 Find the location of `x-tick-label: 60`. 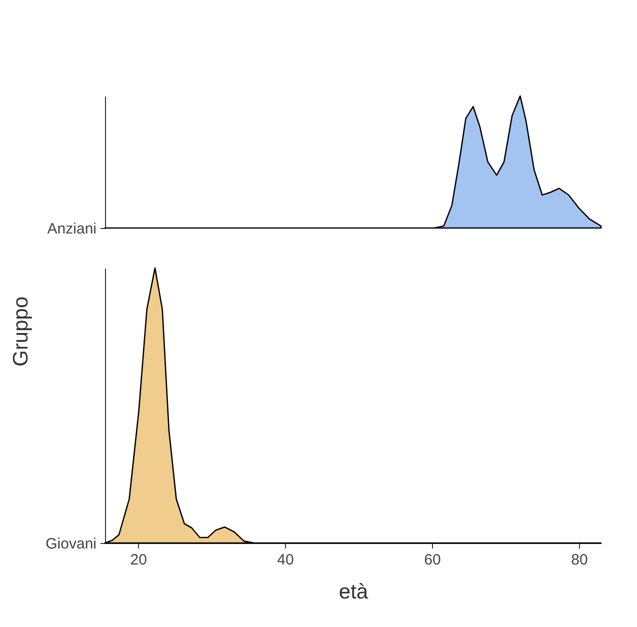

x-tick-label: 60 is located at coordinates (432, 560).